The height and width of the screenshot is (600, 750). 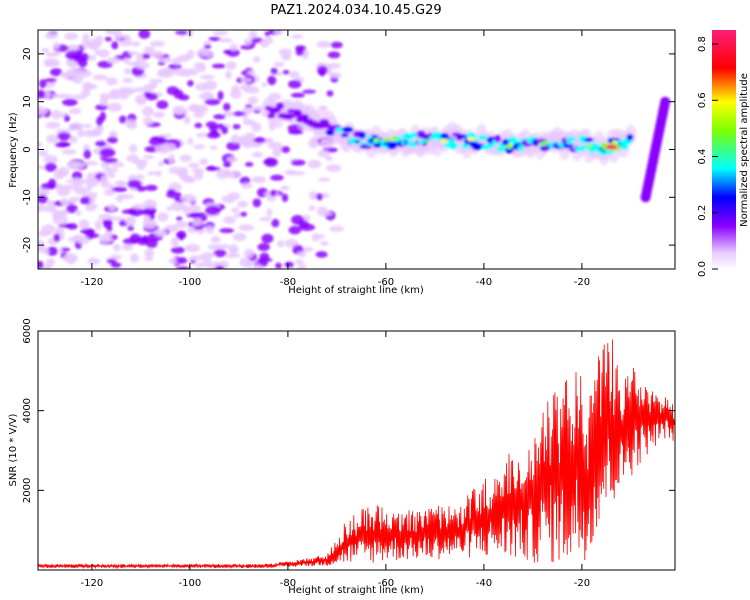 What do you see at coordinates (27, 149) in the screenshot?
I see `y-tick-label: 0` at bounding box center [27, 149].